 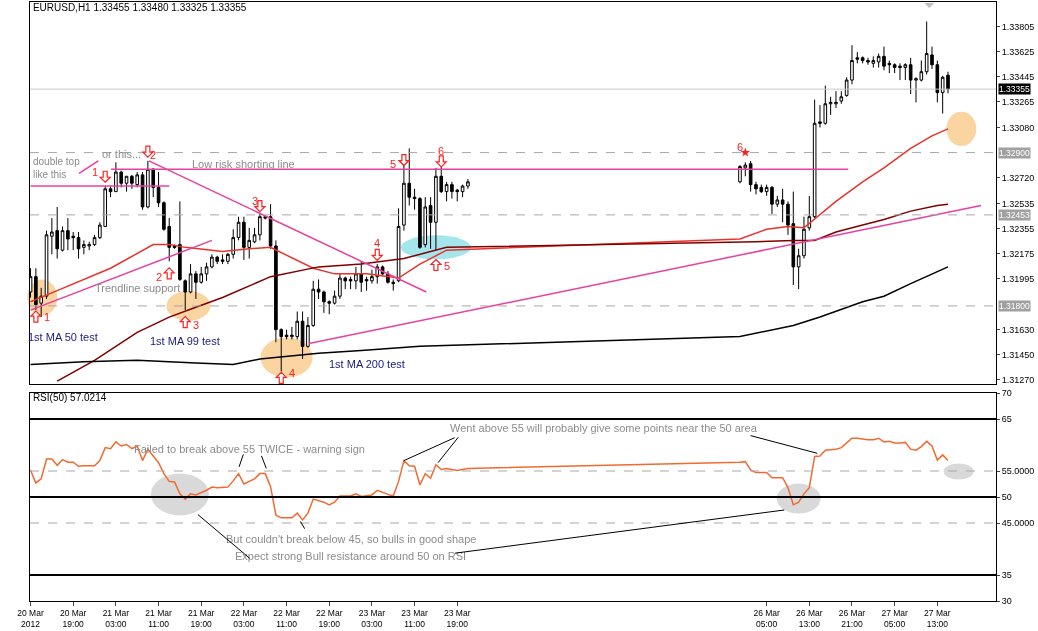 I want to click on y-tick-label: 45.0000, so click(x=1018, y=523).